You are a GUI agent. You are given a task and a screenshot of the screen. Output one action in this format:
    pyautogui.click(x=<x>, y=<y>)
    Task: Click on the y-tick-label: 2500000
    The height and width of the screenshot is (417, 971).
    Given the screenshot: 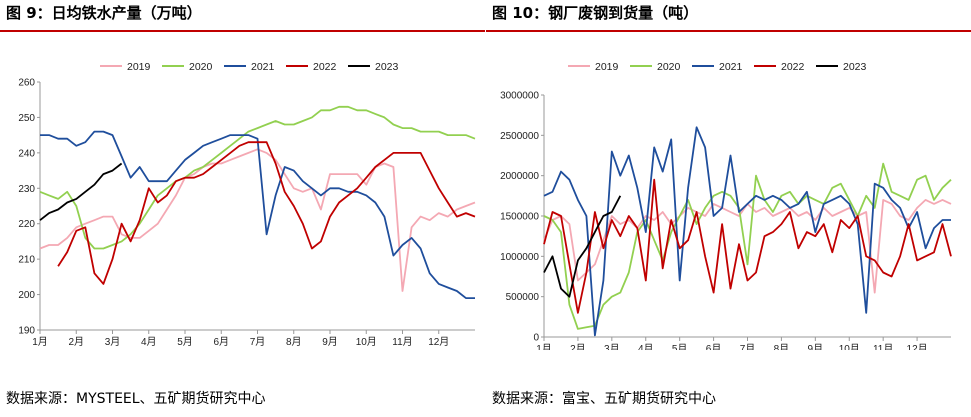 What is the action you would take?
    pyautogui.click(x=519, y=136)
    